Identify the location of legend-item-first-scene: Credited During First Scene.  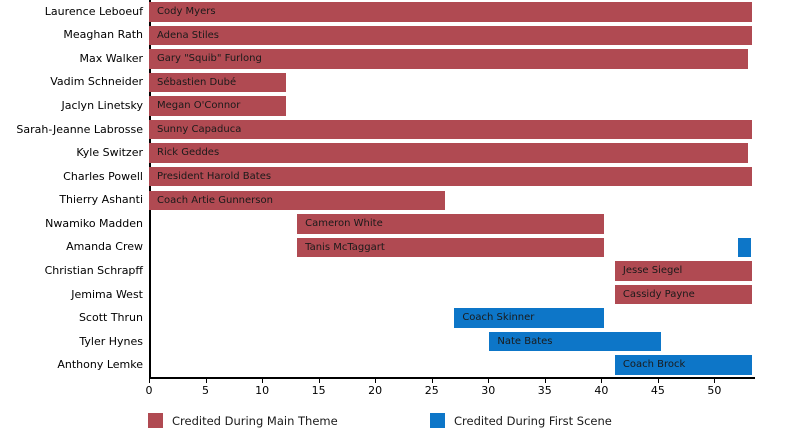
(521, 420).